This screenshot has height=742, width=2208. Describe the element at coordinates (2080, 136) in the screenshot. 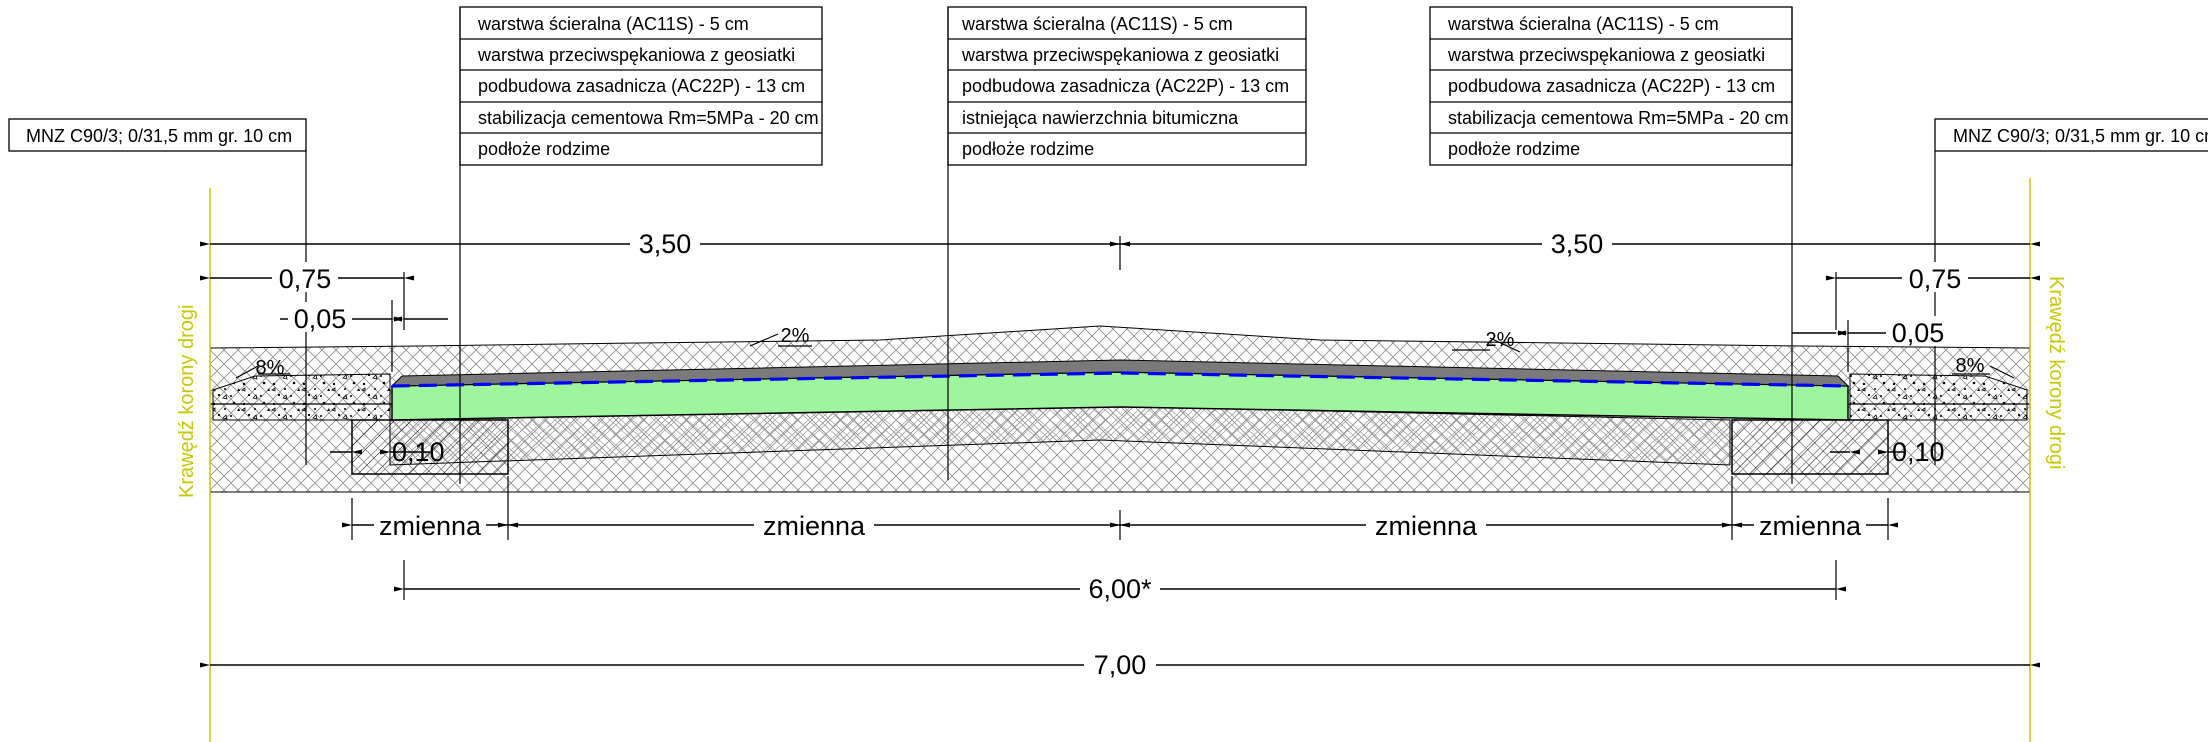

I see `shoulder-label-right-text: MNZ C90/3; 0/31,5 mm gr. 10 cm` at that location.